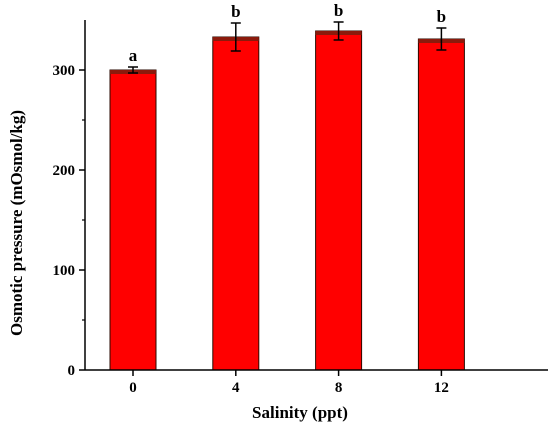 The height and width of the screenshot is (432, 550). I want to click on y-tick-label: 100, so click(64, 271).